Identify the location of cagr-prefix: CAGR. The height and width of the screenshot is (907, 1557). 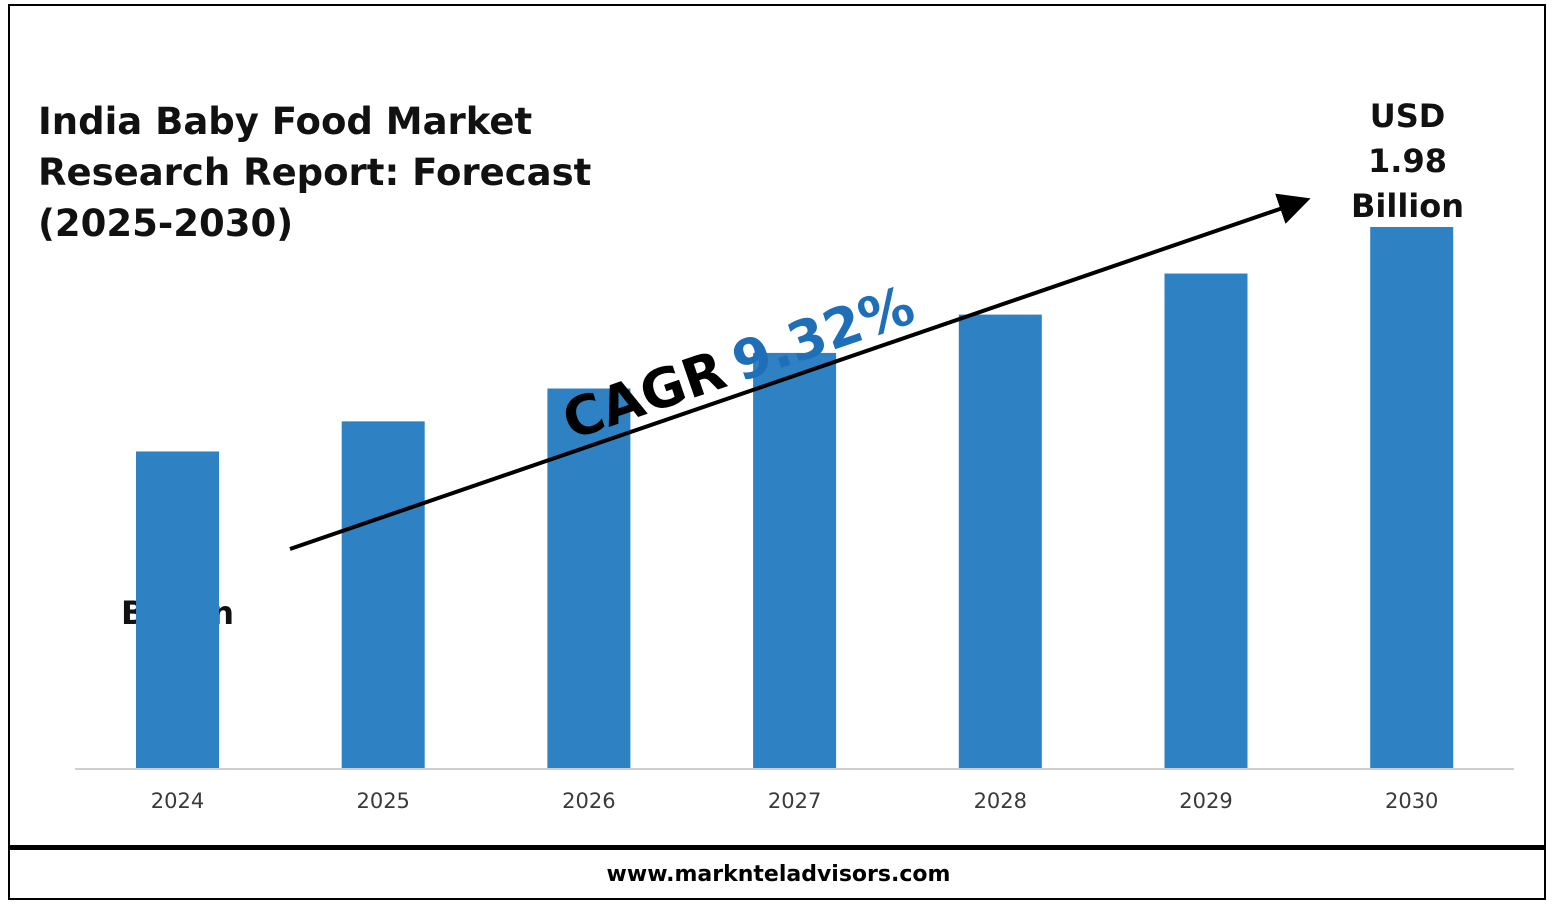
(644, 395).